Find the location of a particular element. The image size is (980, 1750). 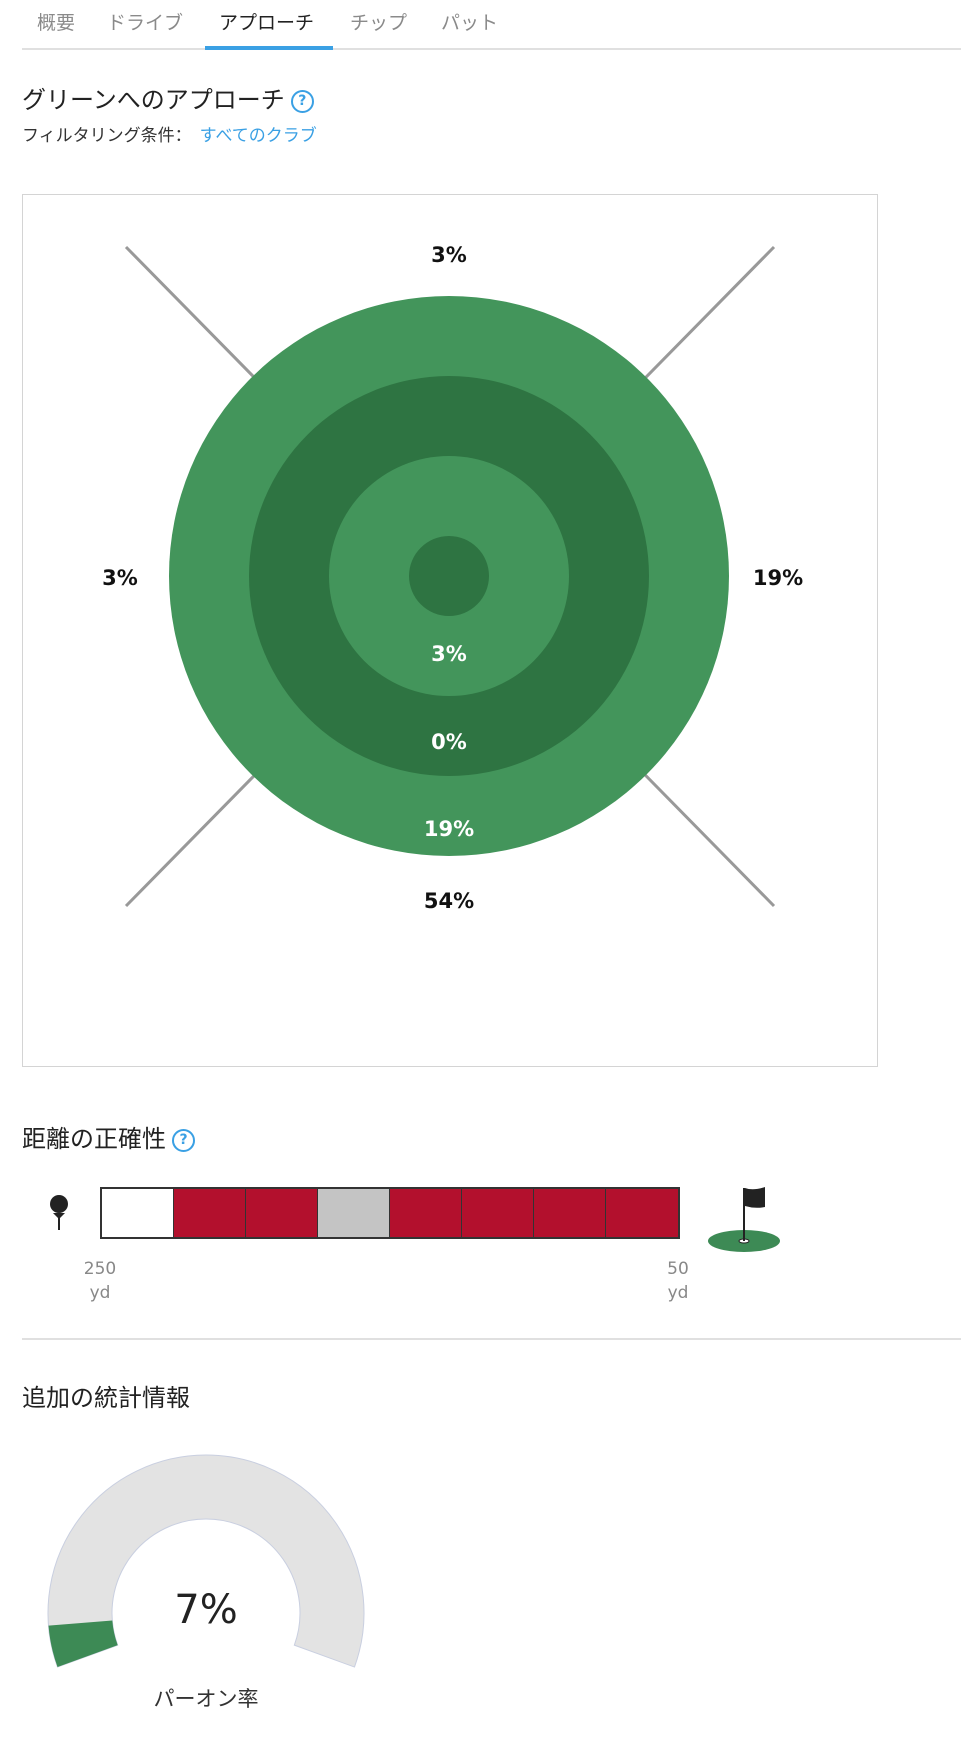

club-filter-link: すべてのクラブ is located at coordinates (258, 136).